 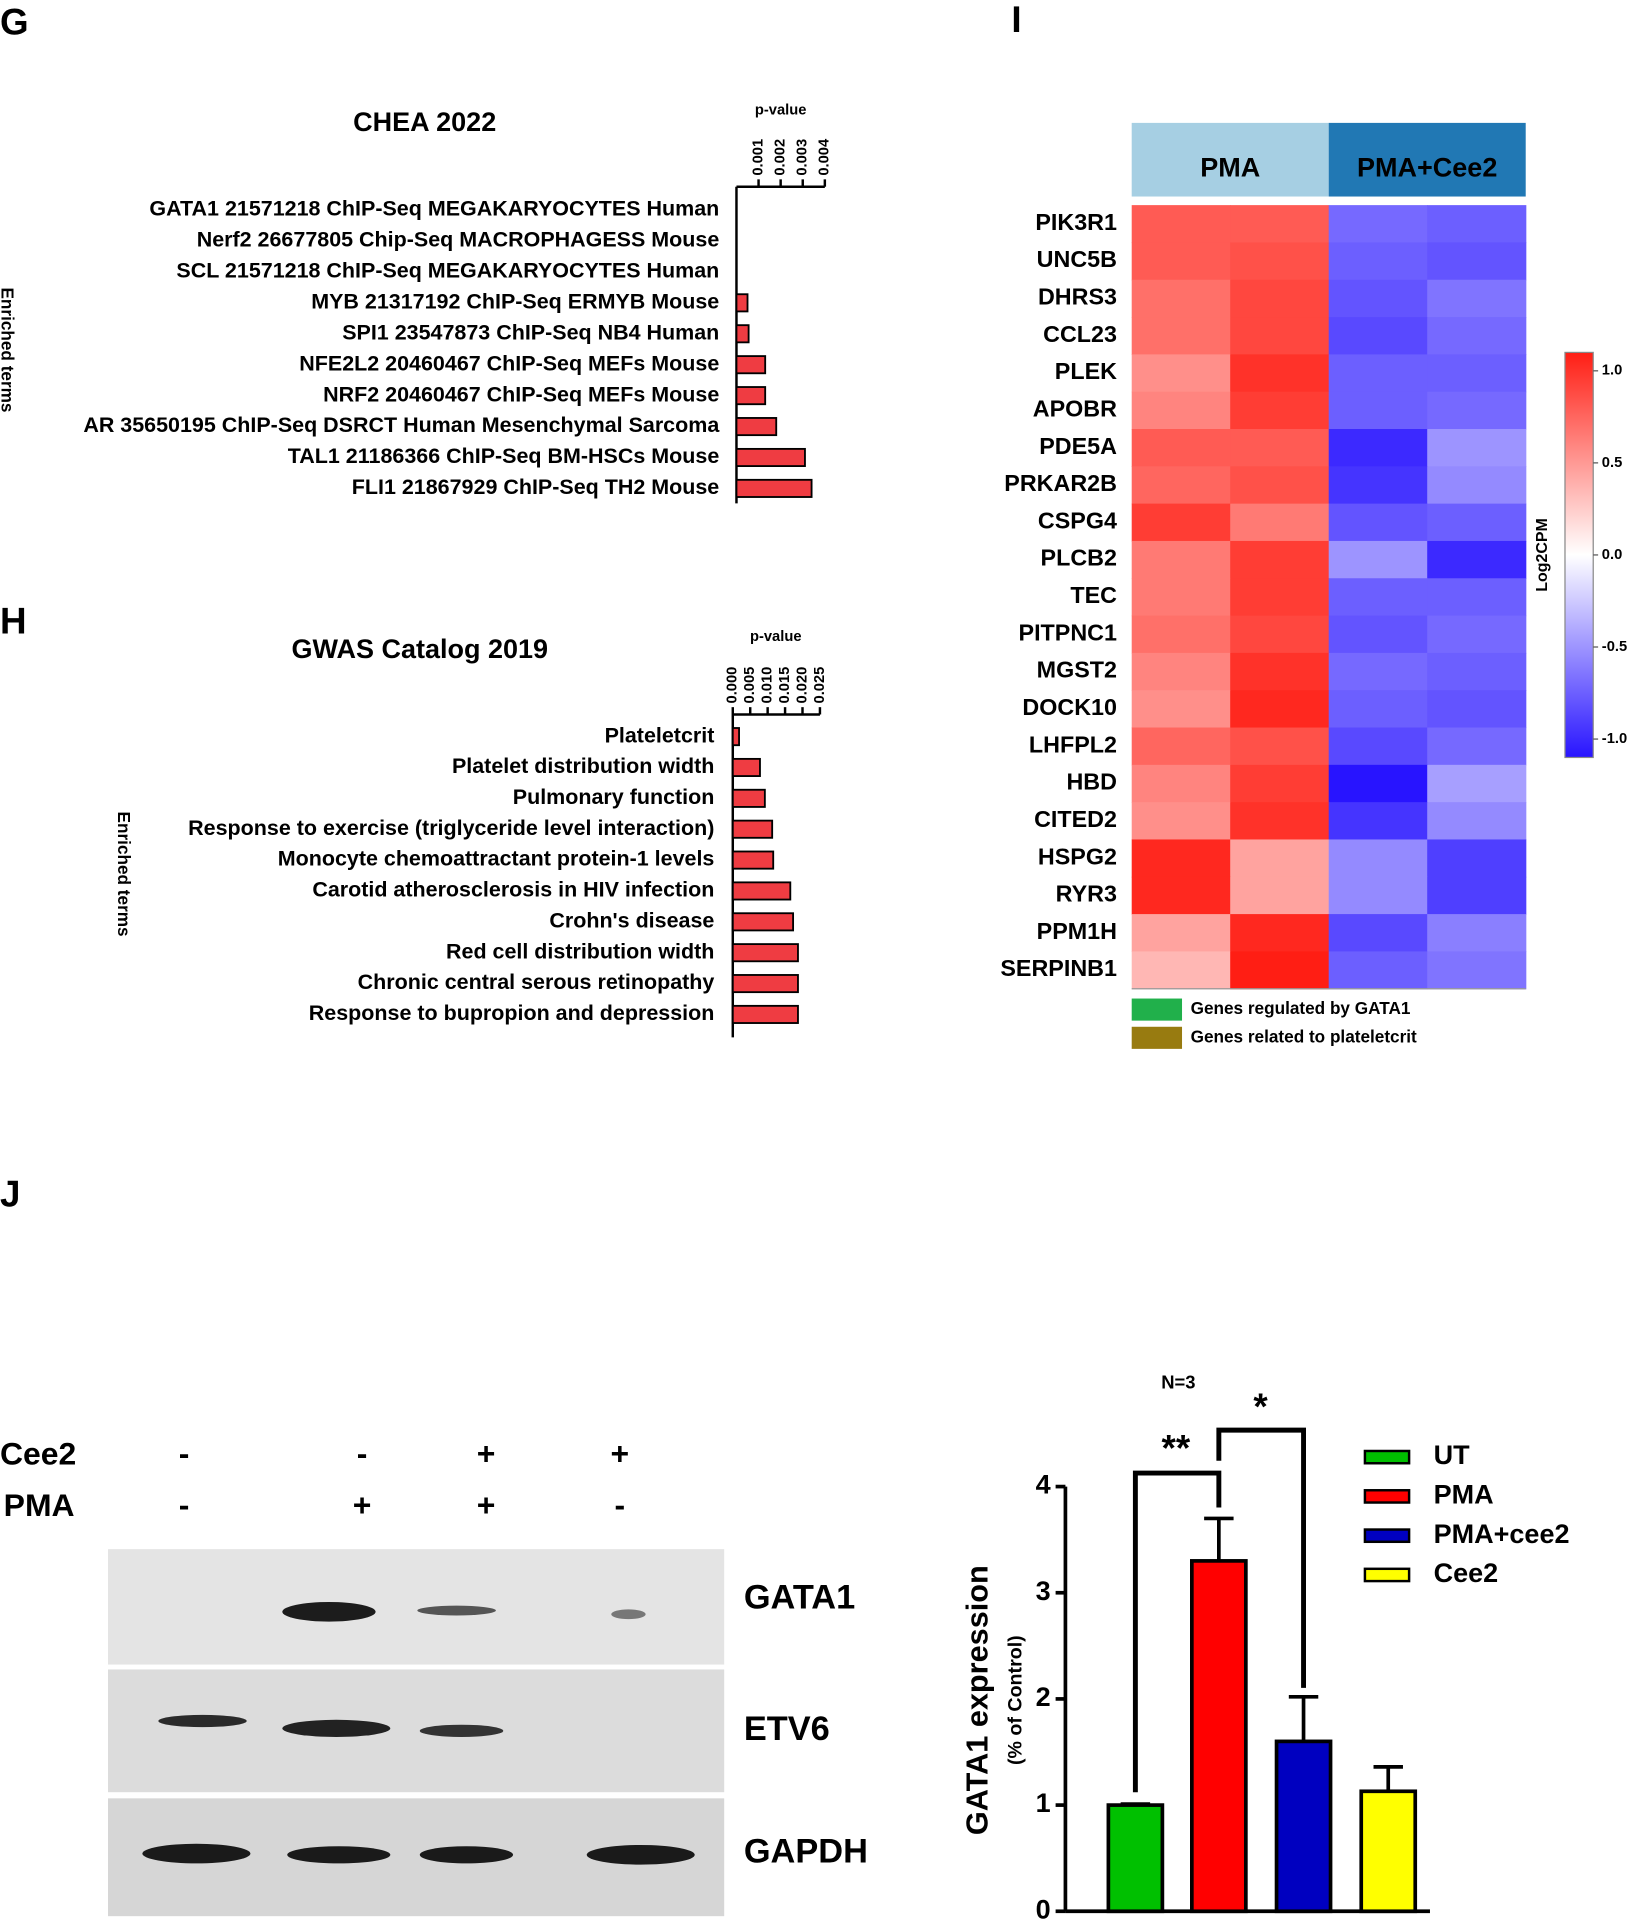 What do you see at coordinates (580, 951) in the screenshot?
I see `category-label: Red cell distribution width` at bounding box center [580, 951].